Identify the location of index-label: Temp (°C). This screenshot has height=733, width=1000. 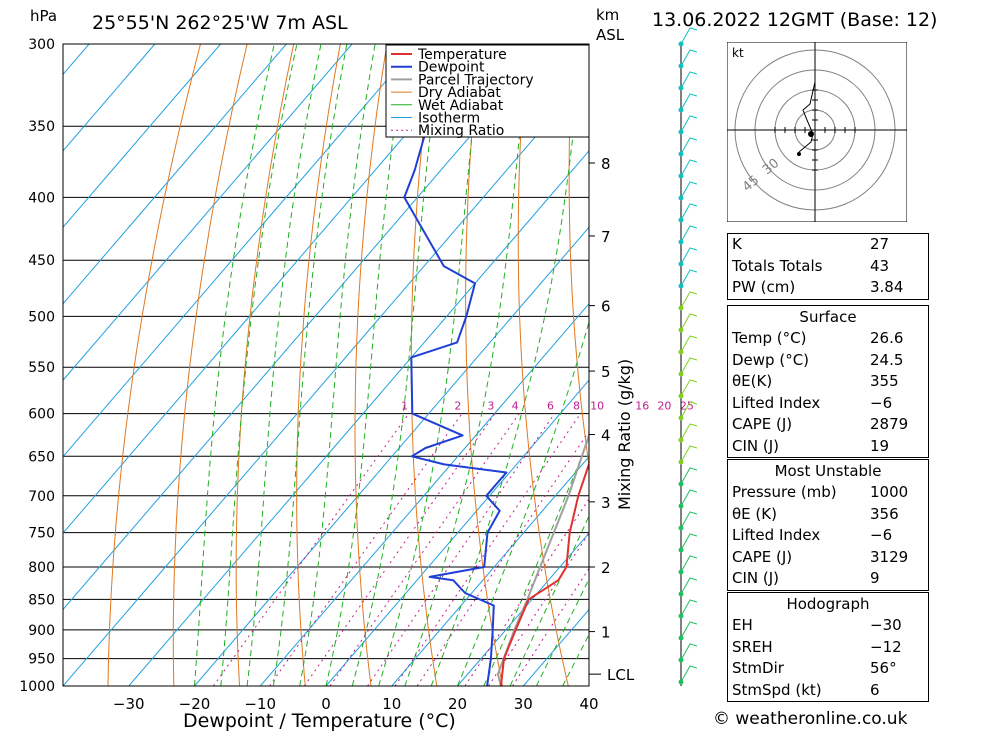
(769, 338).